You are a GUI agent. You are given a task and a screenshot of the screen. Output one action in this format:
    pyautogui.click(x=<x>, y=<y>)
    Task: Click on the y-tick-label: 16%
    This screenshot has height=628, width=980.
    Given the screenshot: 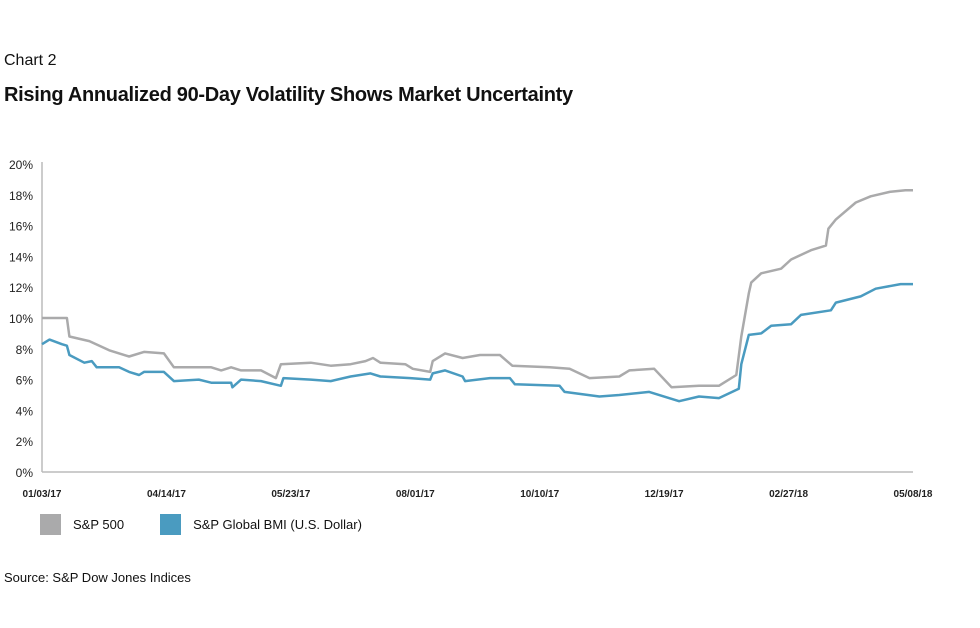 What is the action you would take?
    pyautogui.click(x=21, y=227)
    